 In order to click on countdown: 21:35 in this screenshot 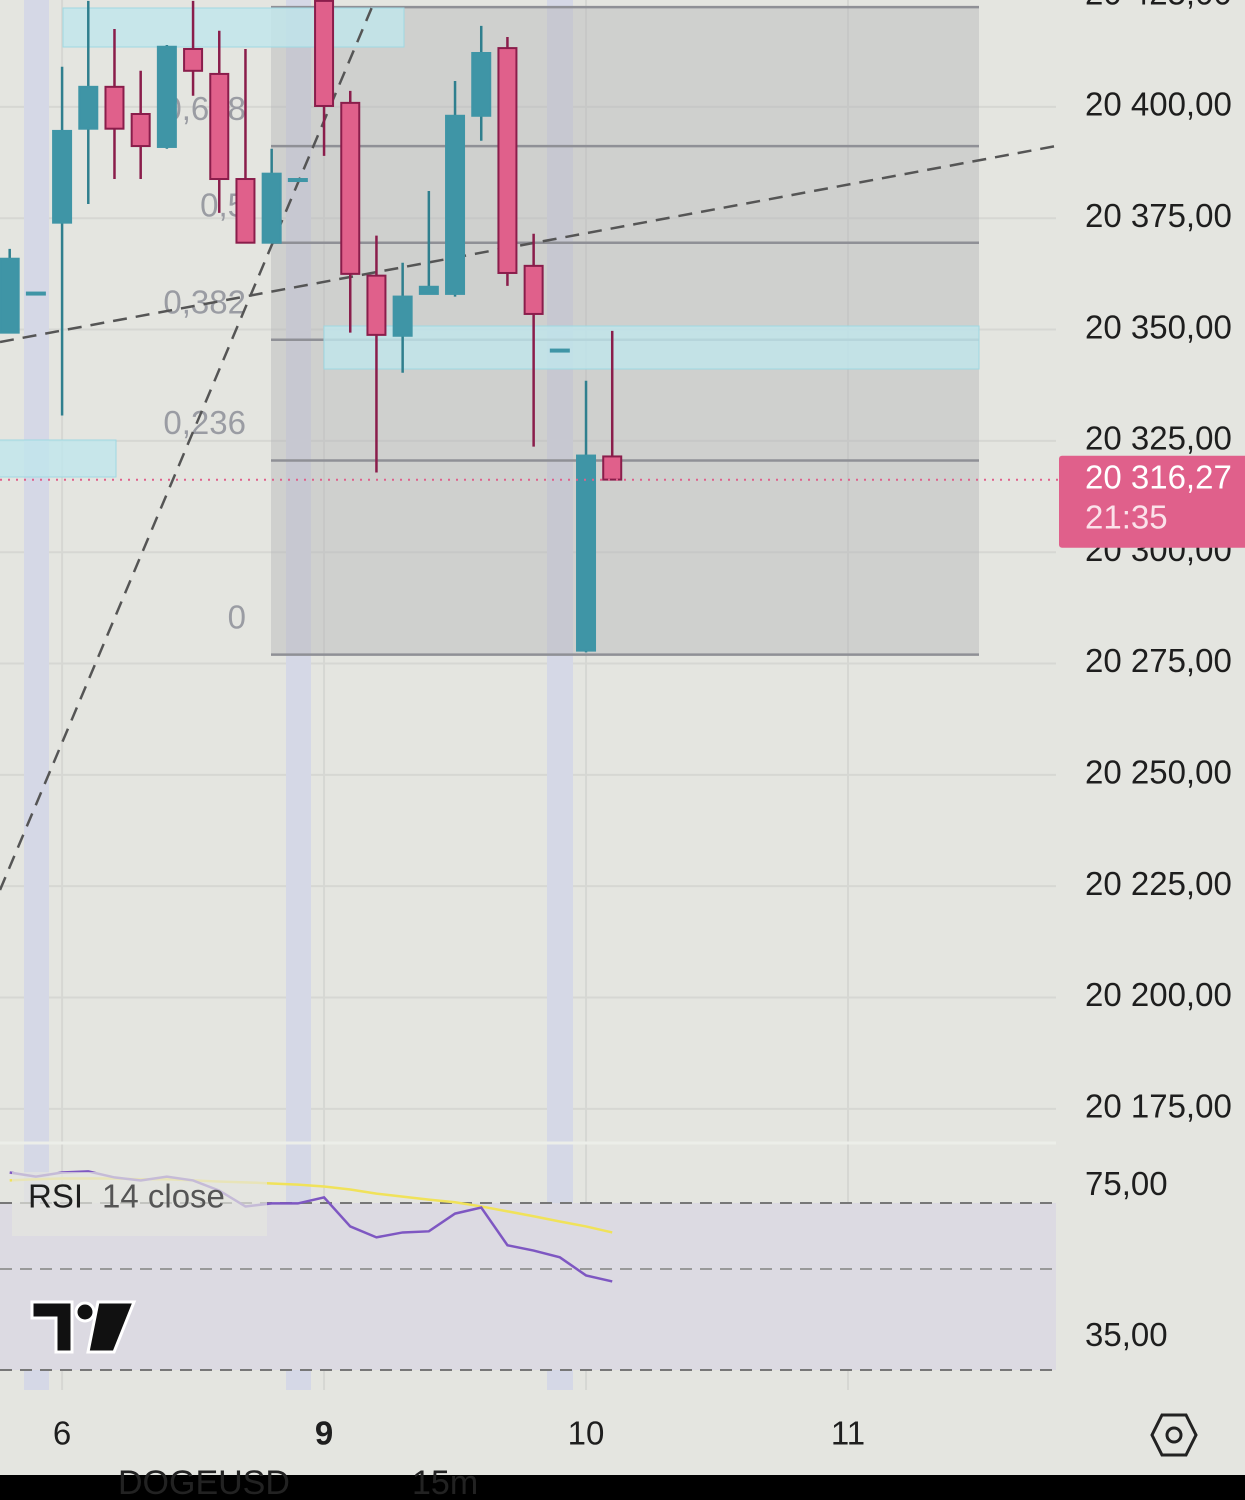, I will do `click(1126, 516)`.